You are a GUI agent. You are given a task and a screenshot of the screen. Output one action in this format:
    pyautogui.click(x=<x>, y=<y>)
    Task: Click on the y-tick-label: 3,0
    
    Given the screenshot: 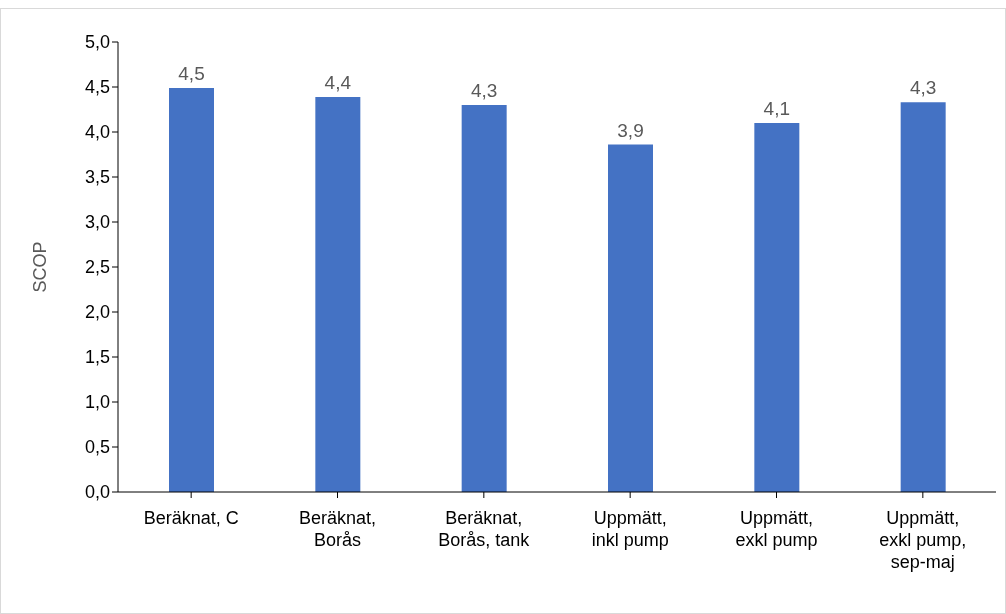 What is the action you would take?
    pyautogui.click(x=97, y=222)
    